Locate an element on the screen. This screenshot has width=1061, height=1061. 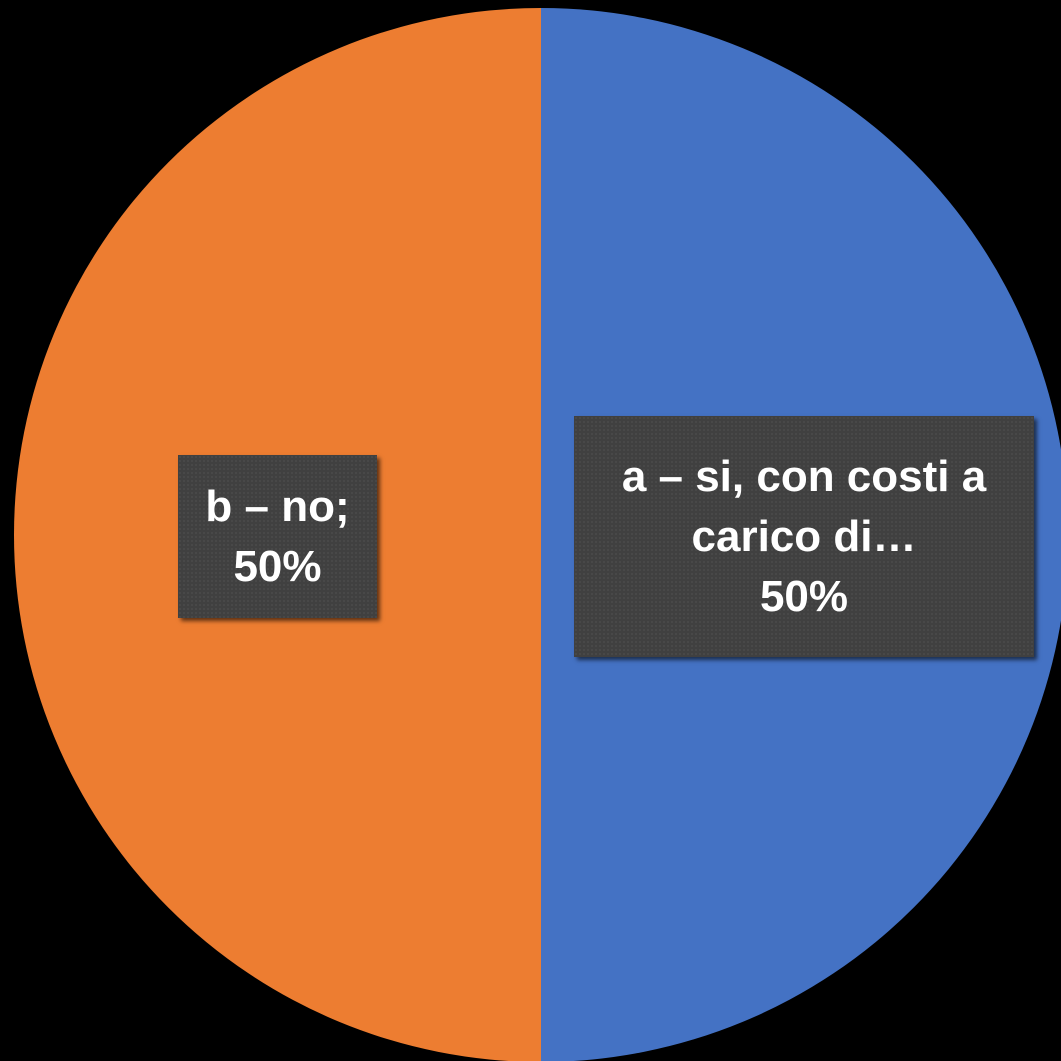
category-label: b – no; is located at coordinates (277, 506).